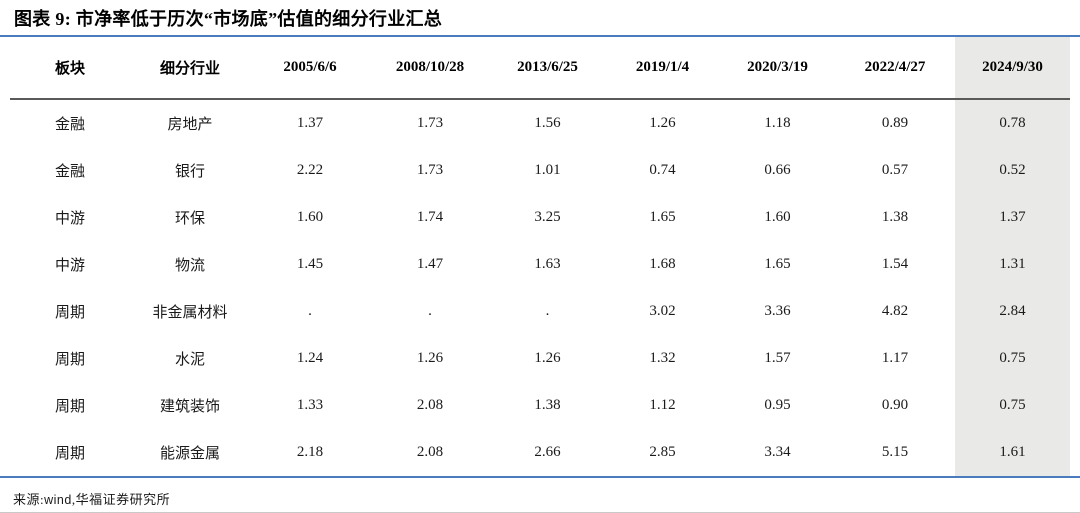 This screenshot has width=1080, height=513. Describe the element at coordinates (662, 358) in the screenshot. I see `value-cell: 1.32` at that location.